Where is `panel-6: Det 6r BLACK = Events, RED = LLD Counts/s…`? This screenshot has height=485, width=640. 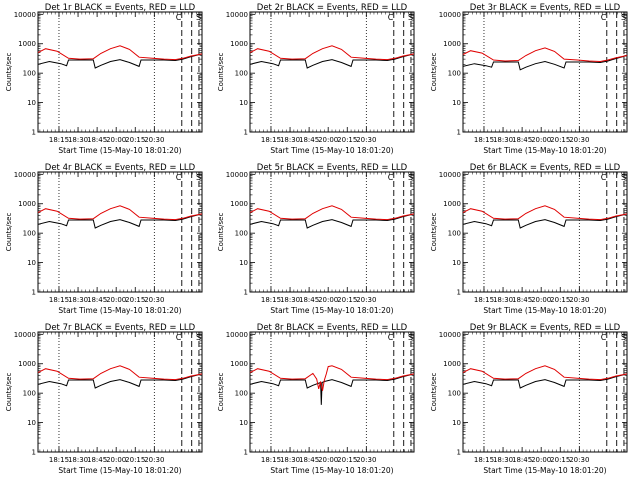
panel-6: Det 6r BLACK = Events, RED = LLD Counts/s… is located at coordinates (529, 239).